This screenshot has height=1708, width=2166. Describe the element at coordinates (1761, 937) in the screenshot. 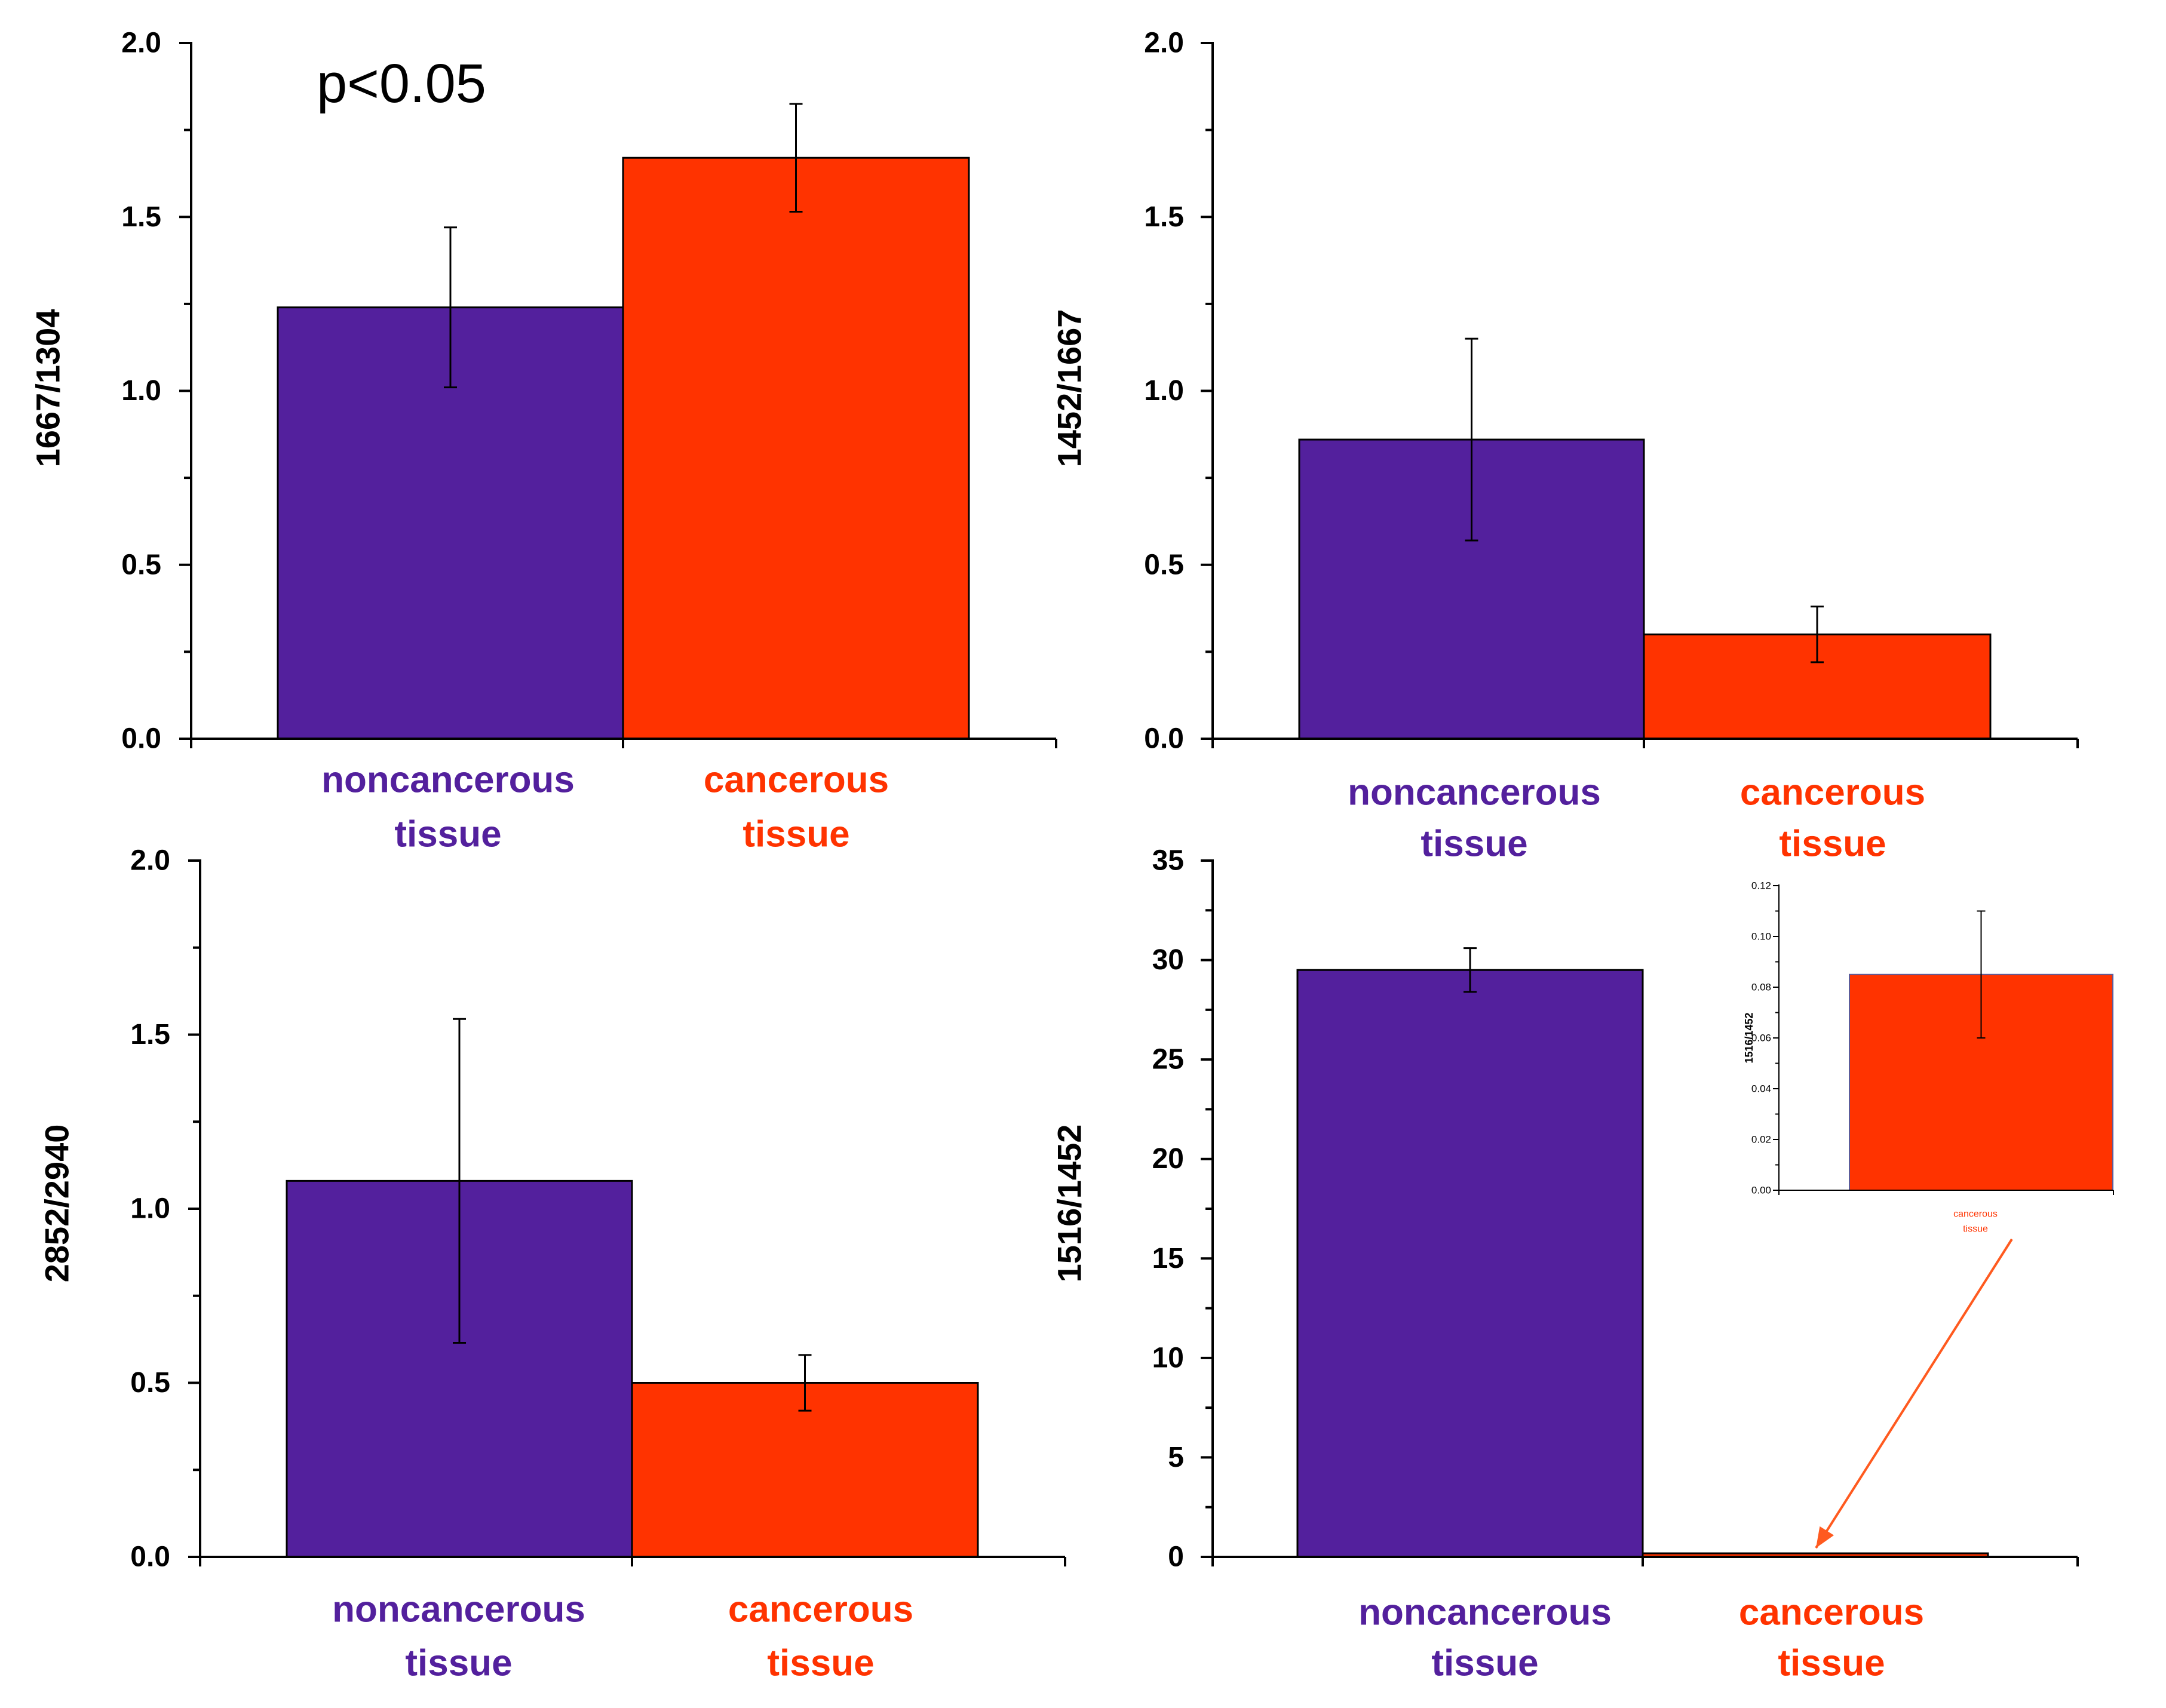

I see `inset-y-tick-label: 0.10` at that location.